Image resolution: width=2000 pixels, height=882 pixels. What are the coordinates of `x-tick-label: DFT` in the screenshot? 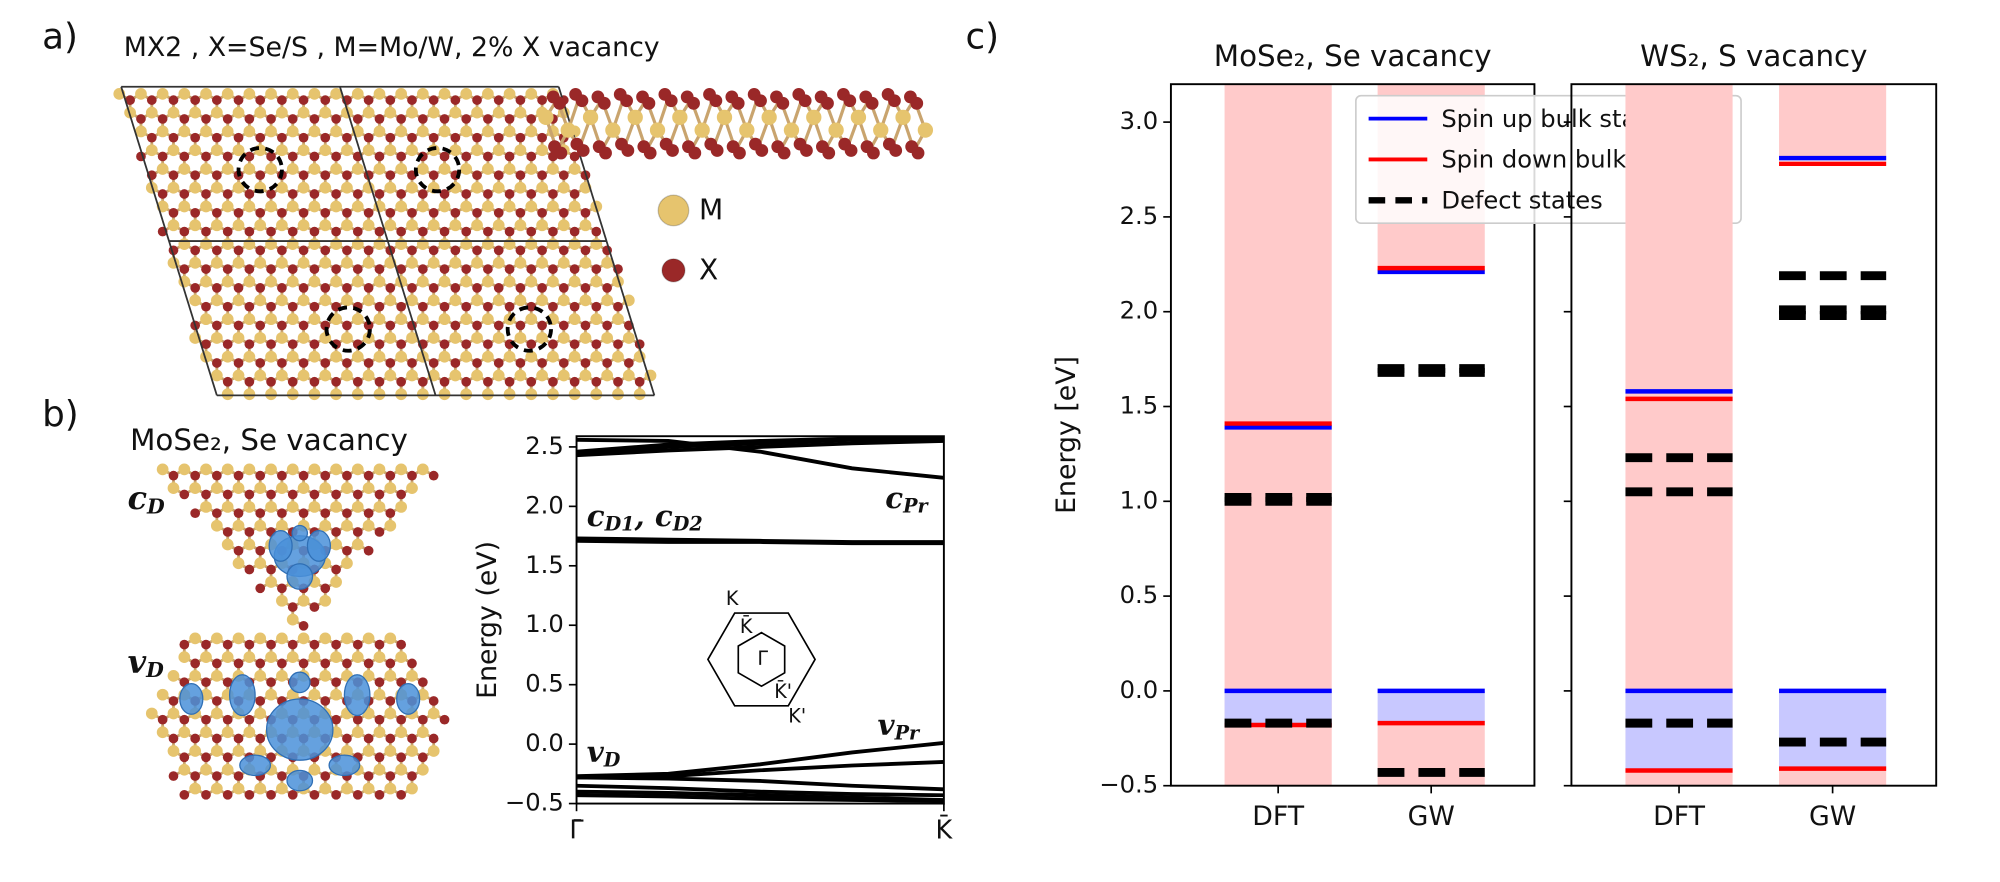 It's located at (1679, 816).